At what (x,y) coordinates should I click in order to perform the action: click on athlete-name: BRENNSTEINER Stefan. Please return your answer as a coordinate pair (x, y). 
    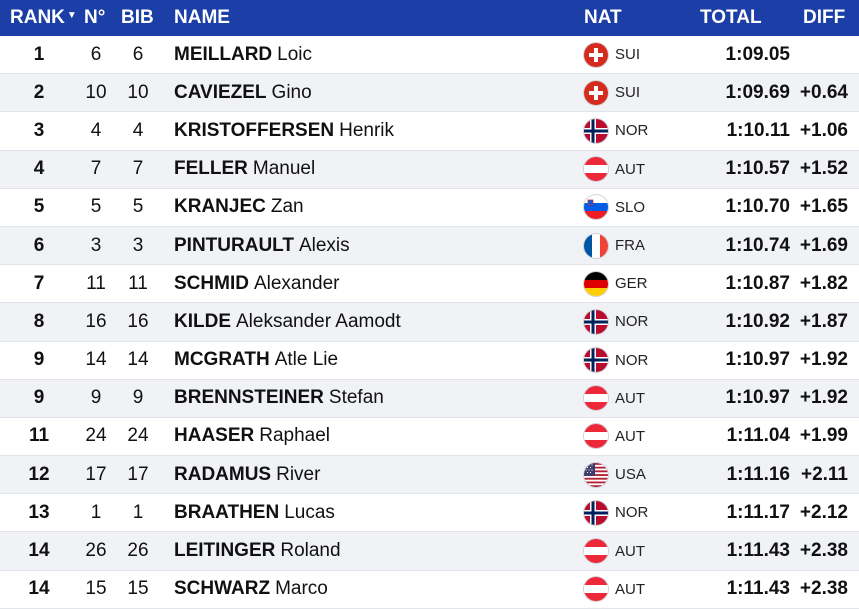
    Looking at the image, I should click on (279, 398).